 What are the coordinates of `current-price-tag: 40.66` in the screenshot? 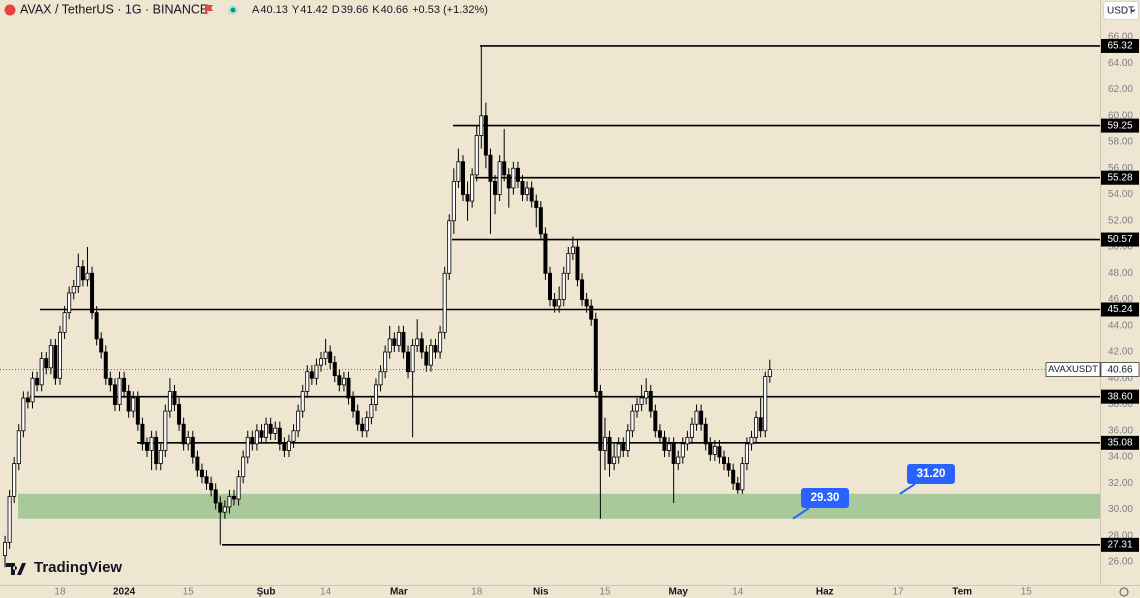 It's located at (1119, 369).